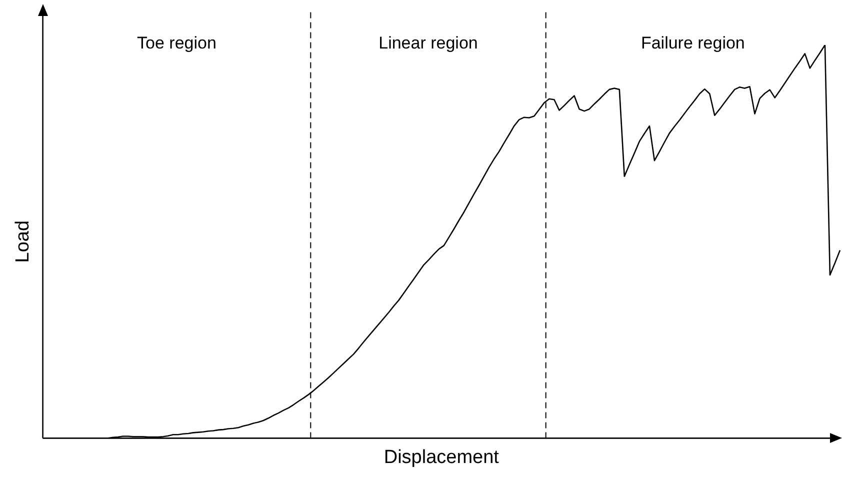  Describe the element at coordinates (428, 43) in the screenshot. I see `annotation: Linear region` at that location.